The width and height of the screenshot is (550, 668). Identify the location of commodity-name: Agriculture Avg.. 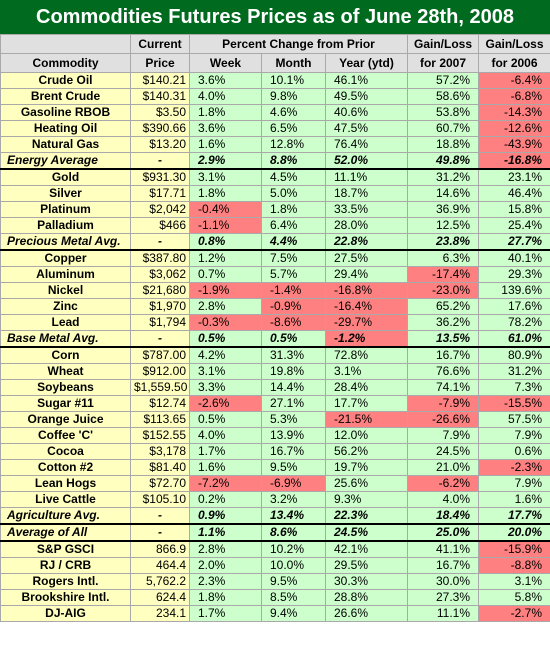
(65, 516).